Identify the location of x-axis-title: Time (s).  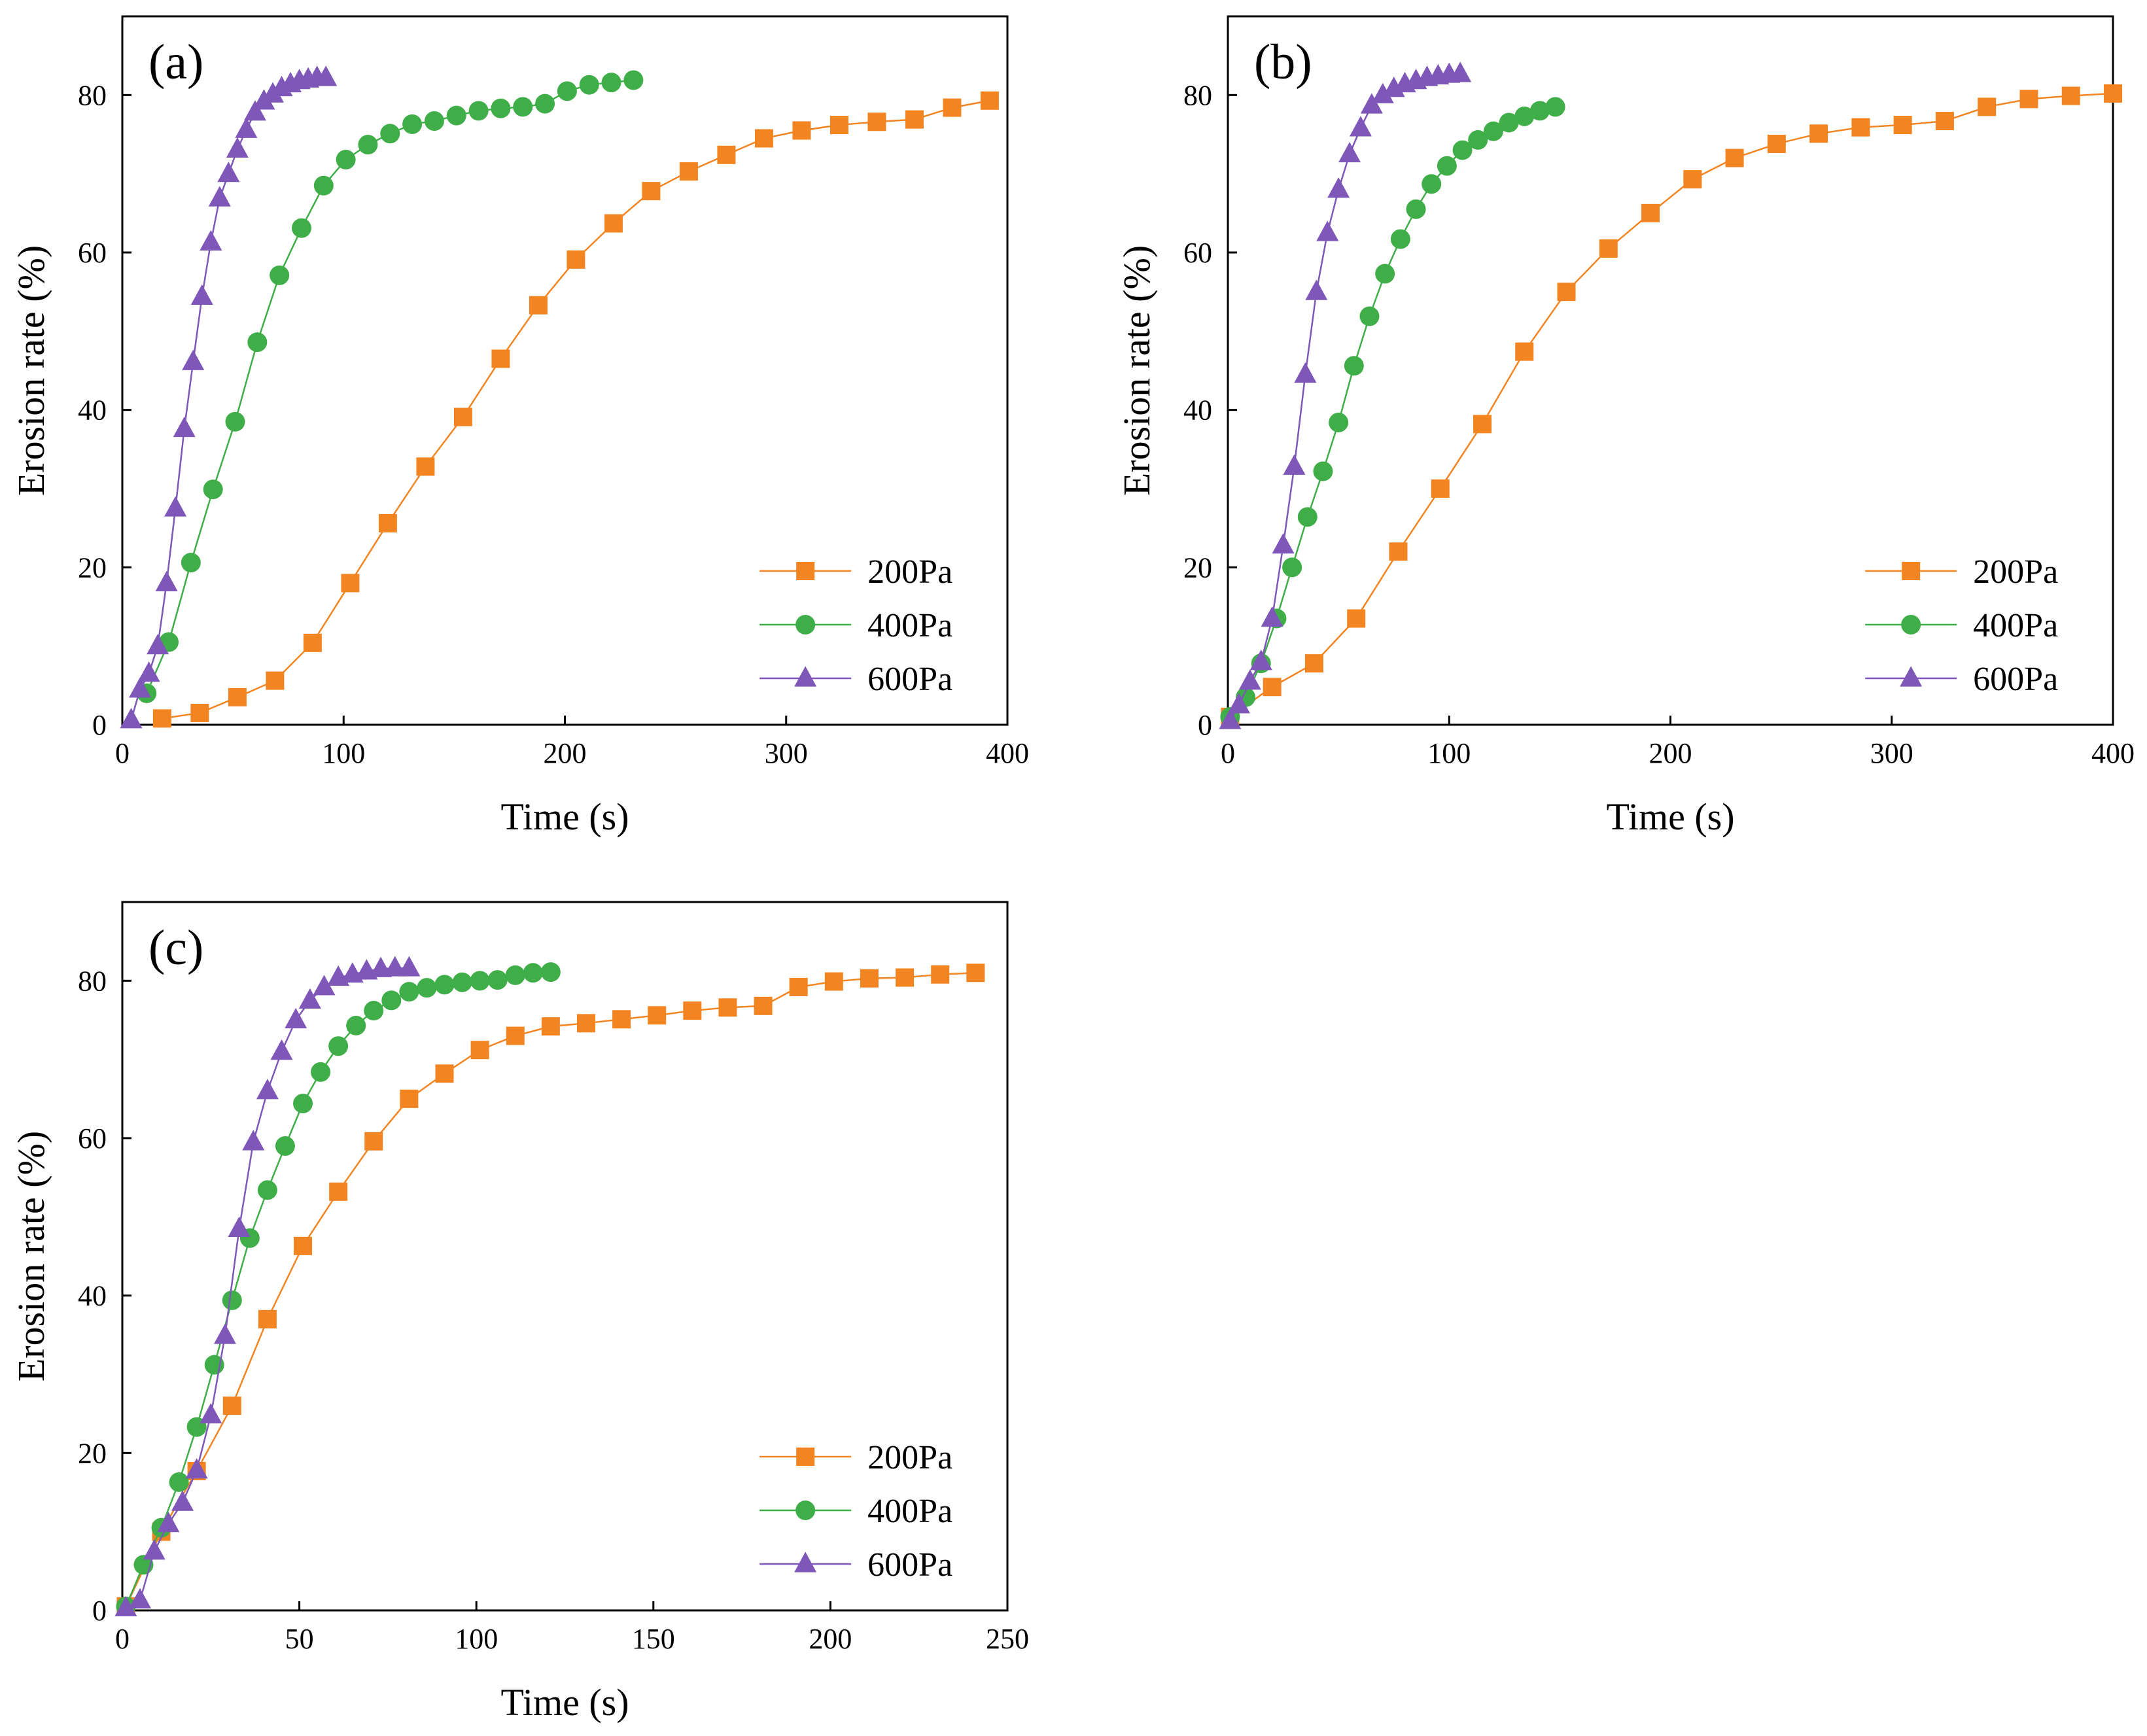
(1670, 817).